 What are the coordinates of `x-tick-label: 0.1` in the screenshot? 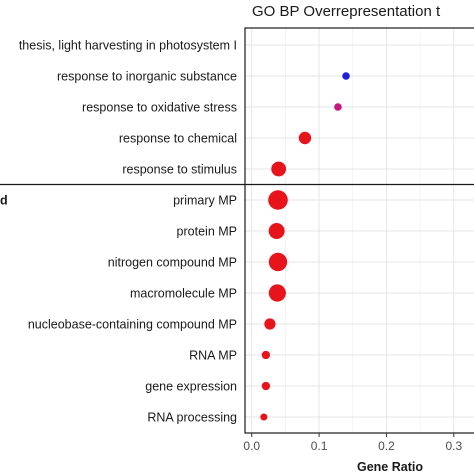 It's located at (319, 446).